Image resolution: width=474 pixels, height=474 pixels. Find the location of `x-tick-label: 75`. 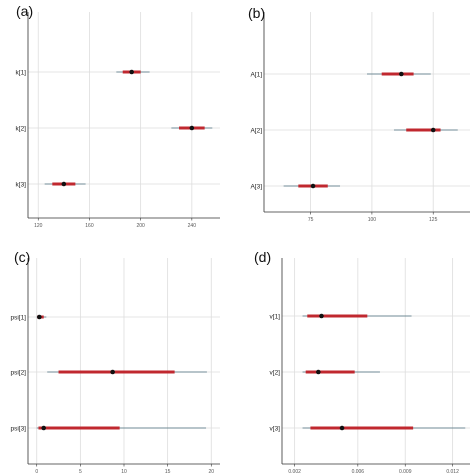

x-tick-label: 75 is located at coordinates (311, 220).